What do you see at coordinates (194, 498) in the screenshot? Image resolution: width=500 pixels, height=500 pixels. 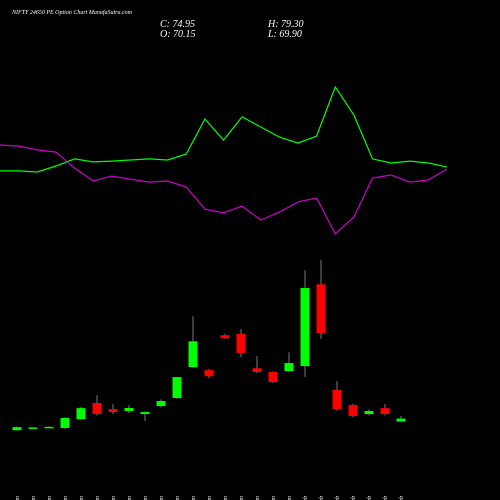 I see `x-tick-label: 21 Jan` at bounding box center [194, 498].